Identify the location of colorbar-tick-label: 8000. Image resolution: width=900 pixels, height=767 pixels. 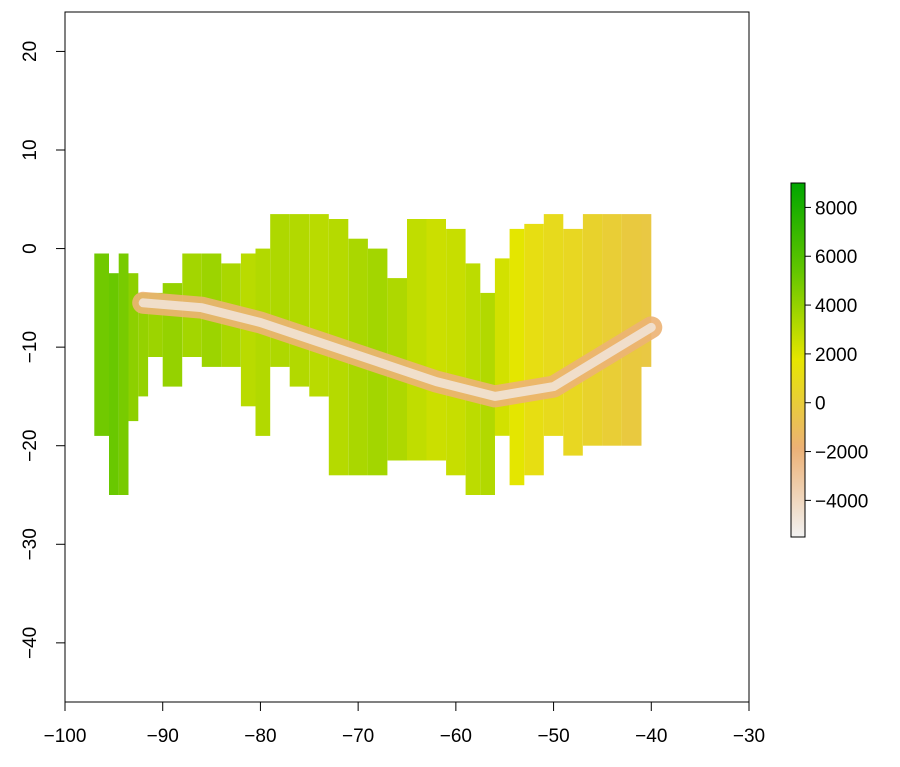
(836, 208).